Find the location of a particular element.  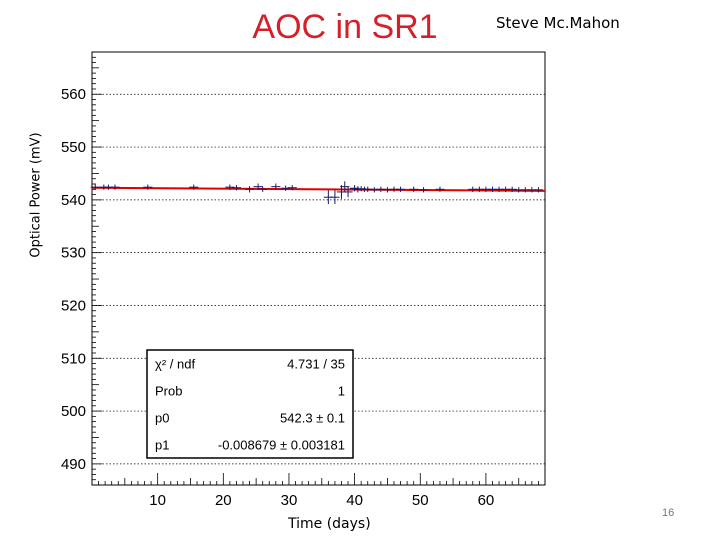

stats-label: p0 is located at coordinates (162, 418).